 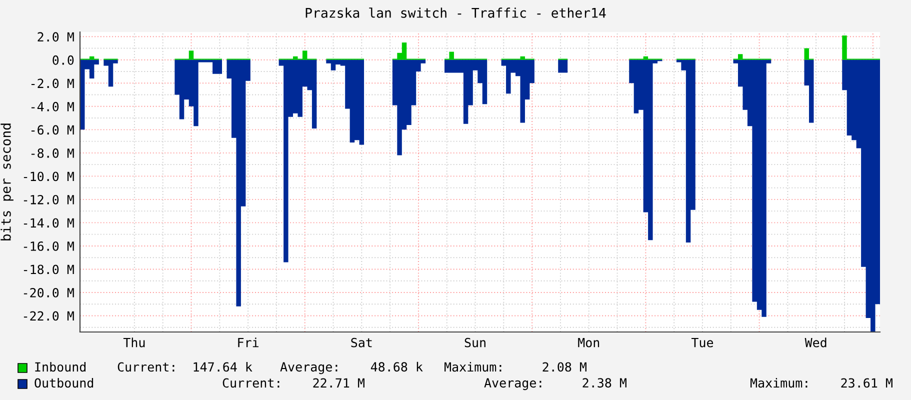 What do you see at coordinates (589, 343) in the screenshot?
I see `x-tick-label: Mon` at bounding box center [589, 343].